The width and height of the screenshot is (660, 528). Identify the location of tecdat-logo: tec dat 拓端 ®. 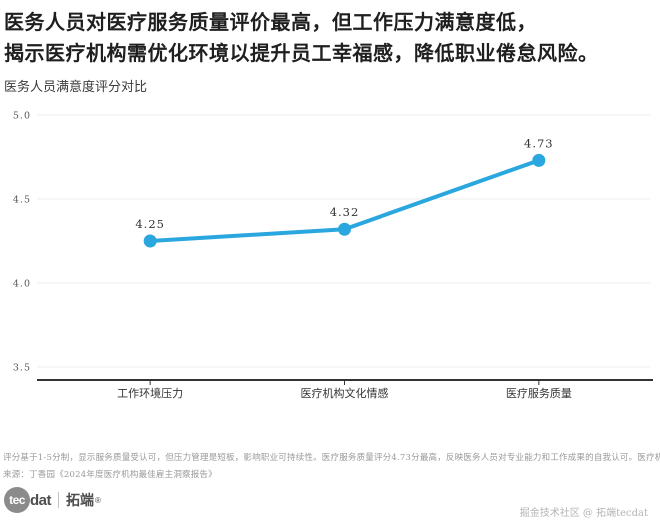
(52, 500).